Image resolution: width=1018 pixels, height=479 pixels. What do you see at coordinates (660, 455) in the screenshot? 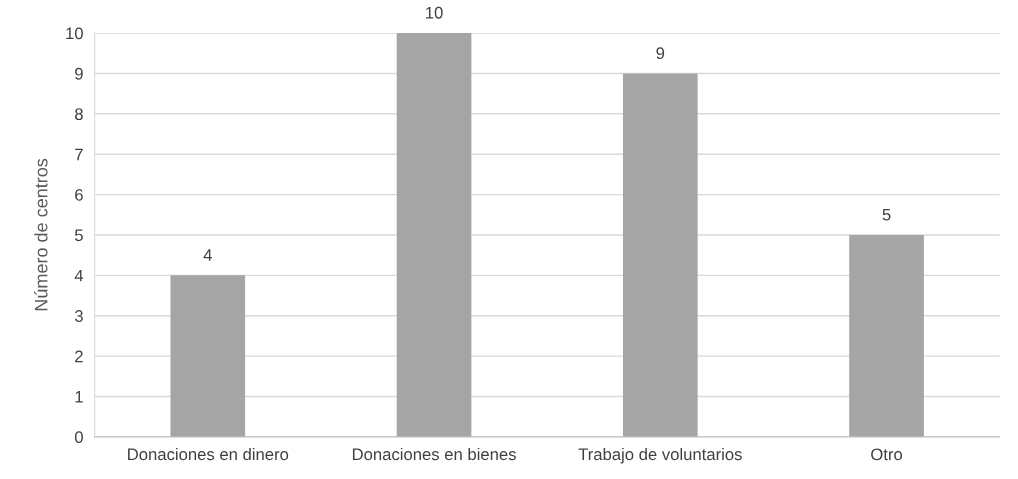
I see `x-tick-label: Trabajo de voluntarios` at bounding box center [660, 455].